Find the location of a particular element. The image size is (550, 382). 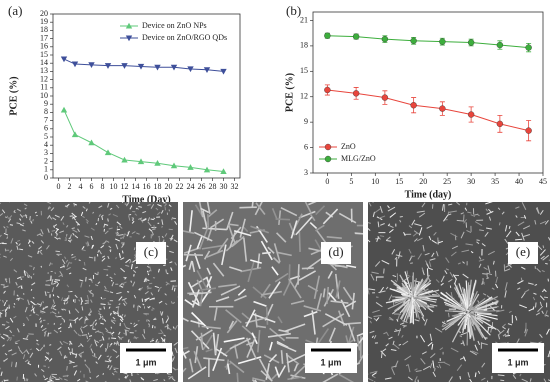

y-tick-label: 6 is located at coordinates (46, 128).